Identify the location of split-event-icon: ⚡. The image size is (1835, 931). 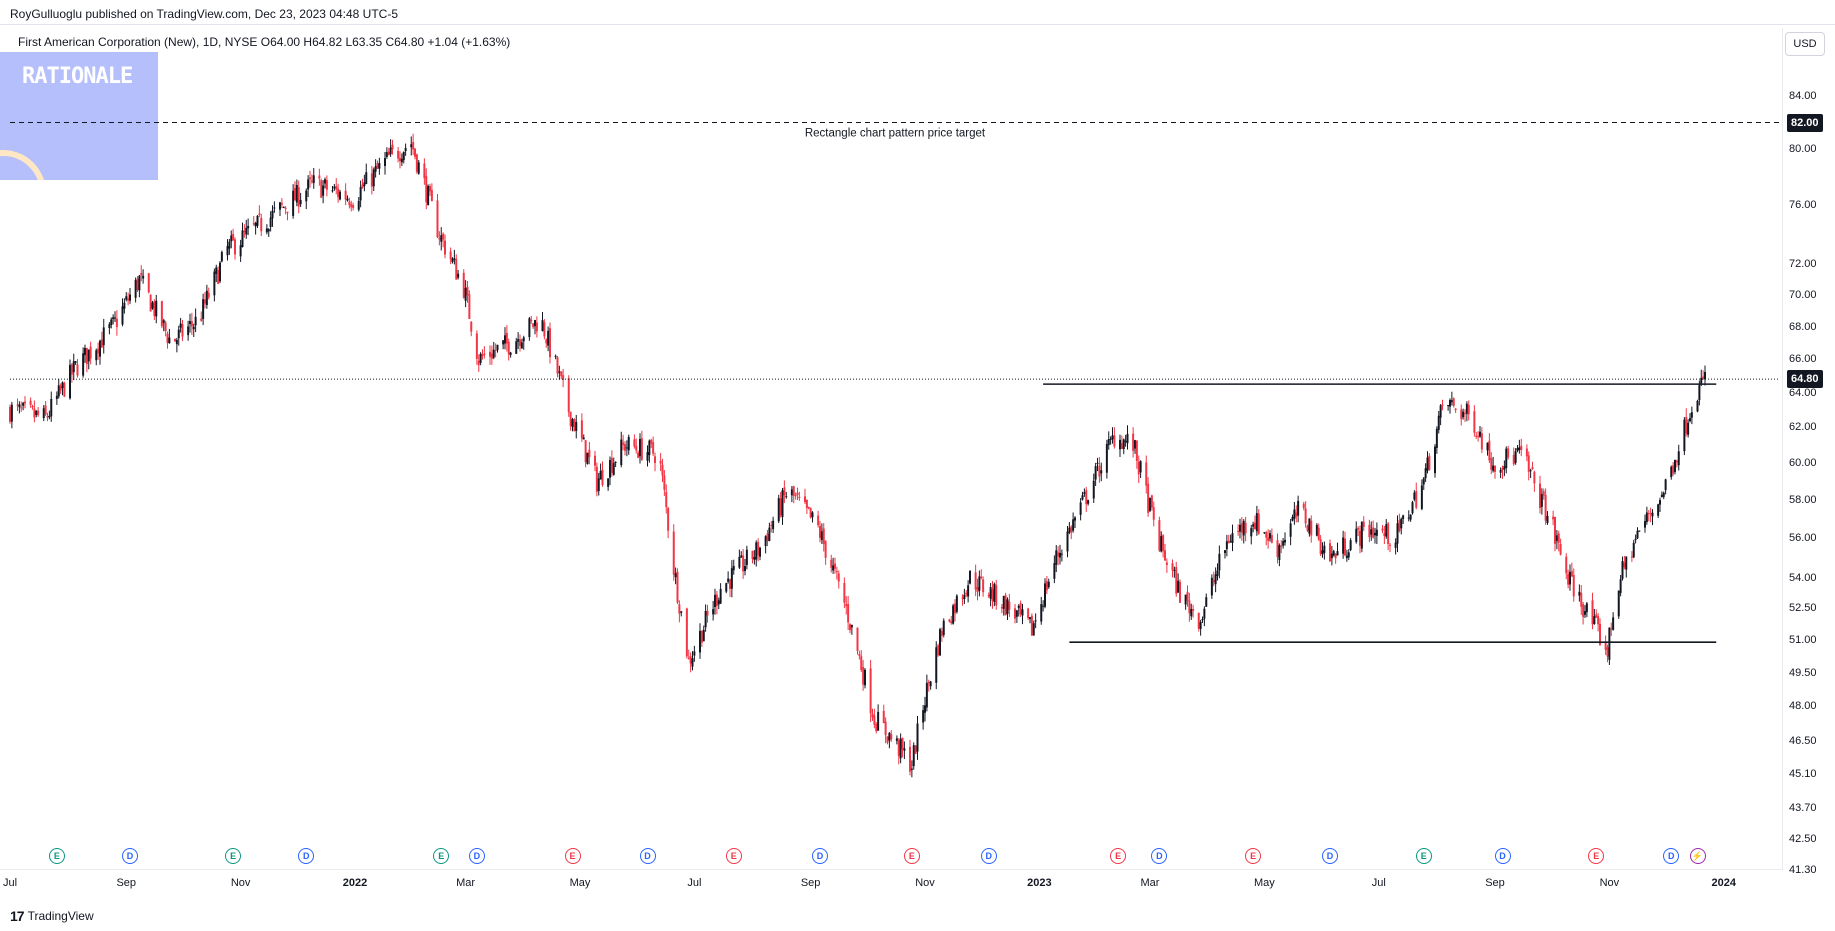
(1697, 856).